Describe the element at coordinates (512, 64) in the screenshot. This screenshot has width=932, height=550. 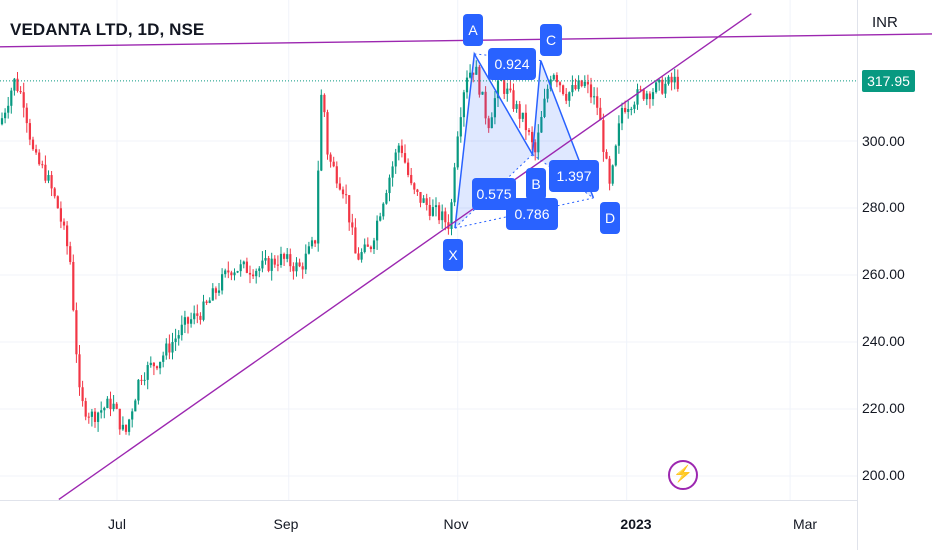
I see `ratio-xab: 0.924` at that location.